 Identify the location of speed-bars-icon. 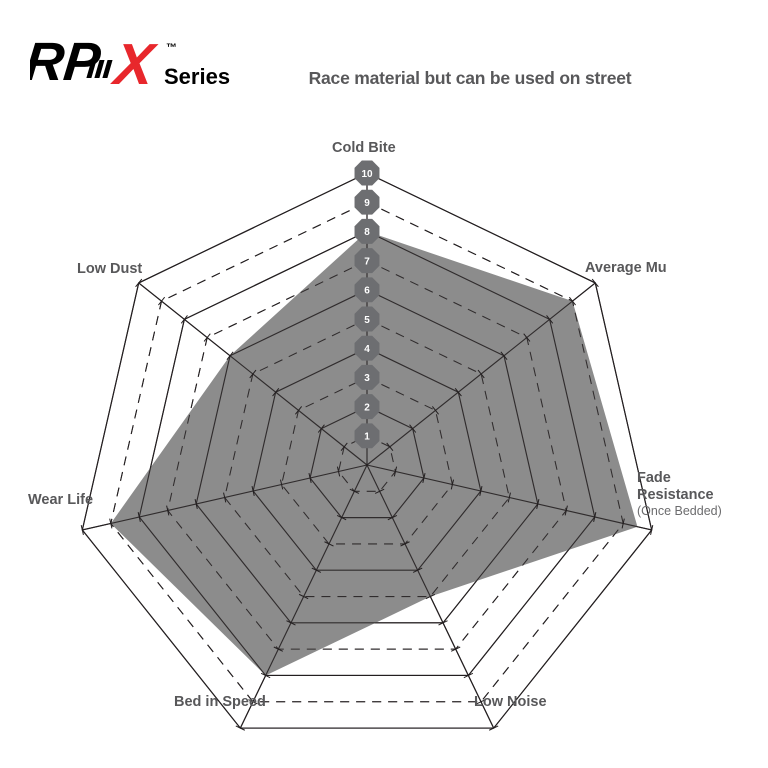
(99, 69).